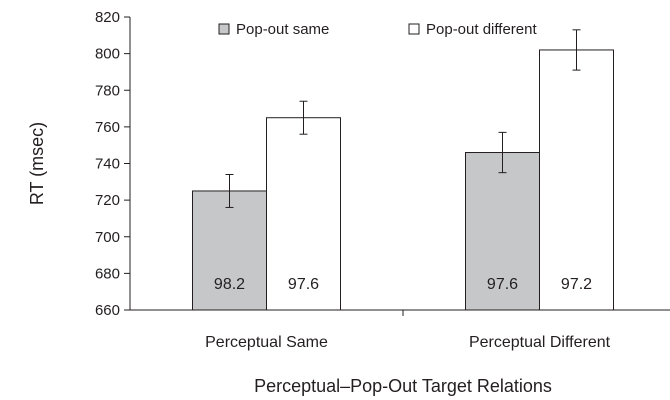 The width and height of the screenshot is (670, 400). What do you see at coordinates (107, 164) in the screenshot?
I see `y-tick-label: 740` at bounding box center [107, 164].